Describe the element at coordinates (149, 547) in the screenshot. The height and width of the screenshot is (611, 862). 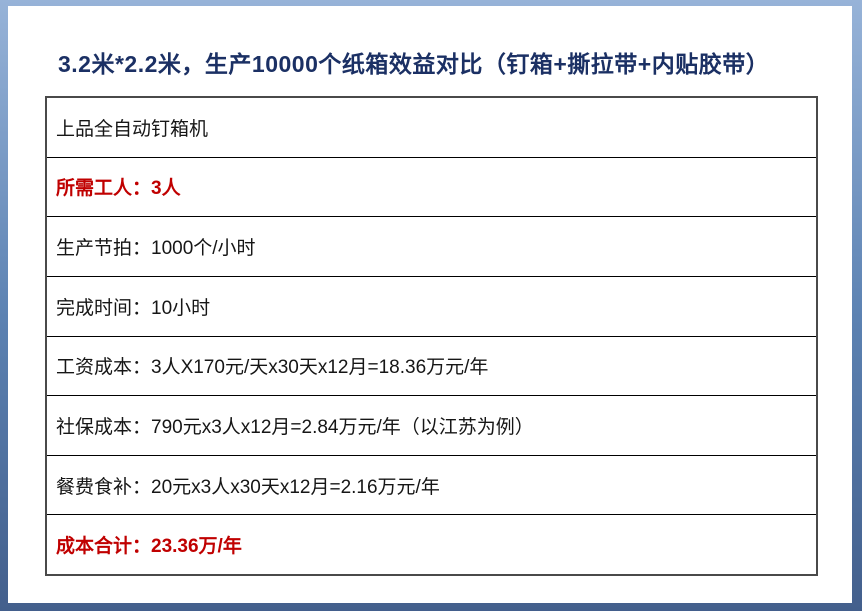
I see `table-cell-text: 成本合计：23.36万/年` at that location.